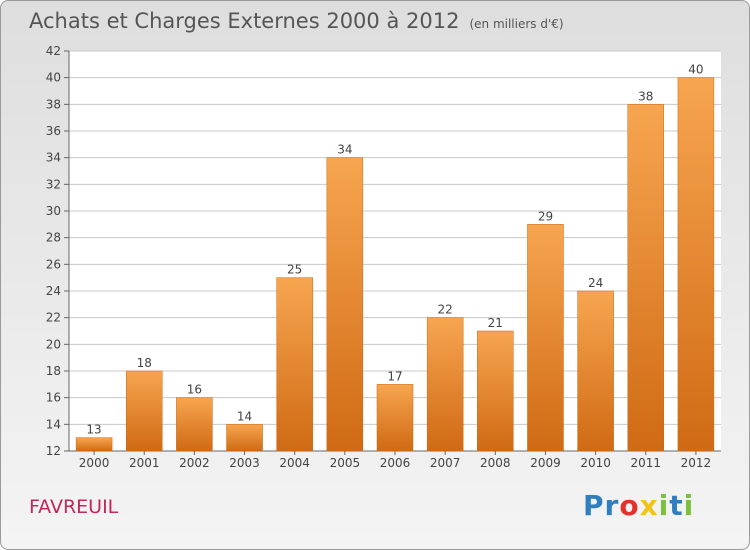  Describe the element at coordinates (595, 463) in the screenshot. I see `x-tick-label: 2010` at that location.